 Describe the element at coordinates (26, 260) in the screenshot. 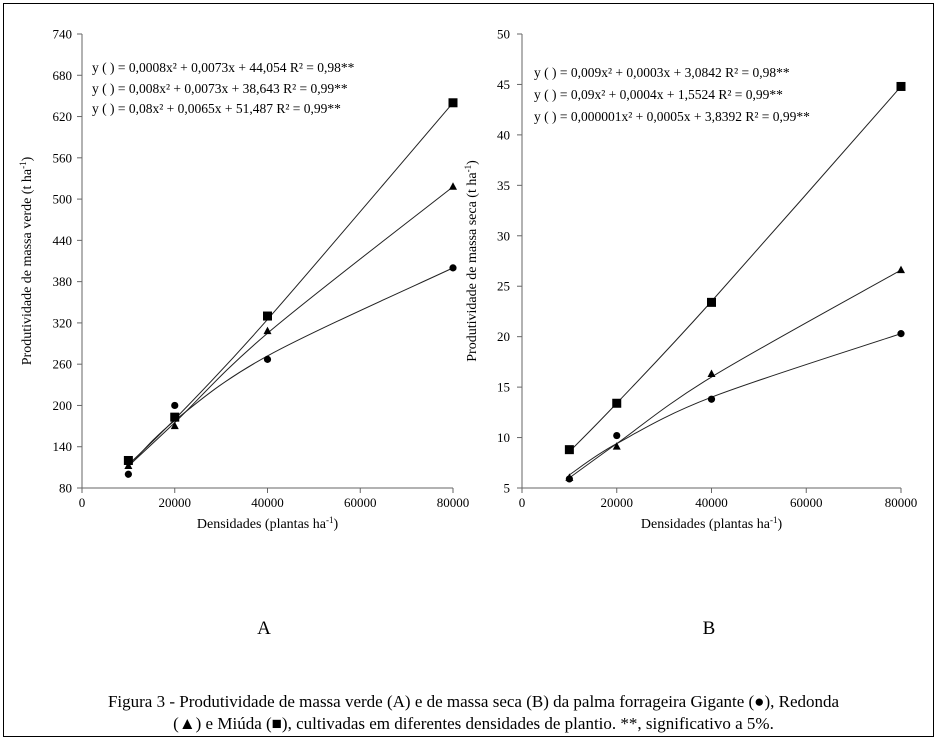

I see `y-axis-label: Produtividade de massa verde (t ha-1)` at that location.